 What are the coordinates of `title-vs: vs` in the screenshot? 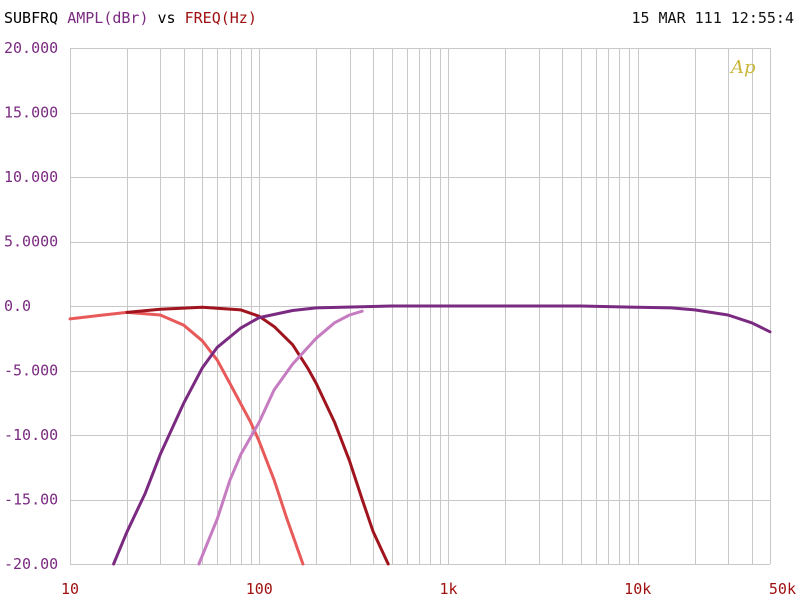 It's located at (166, 18).